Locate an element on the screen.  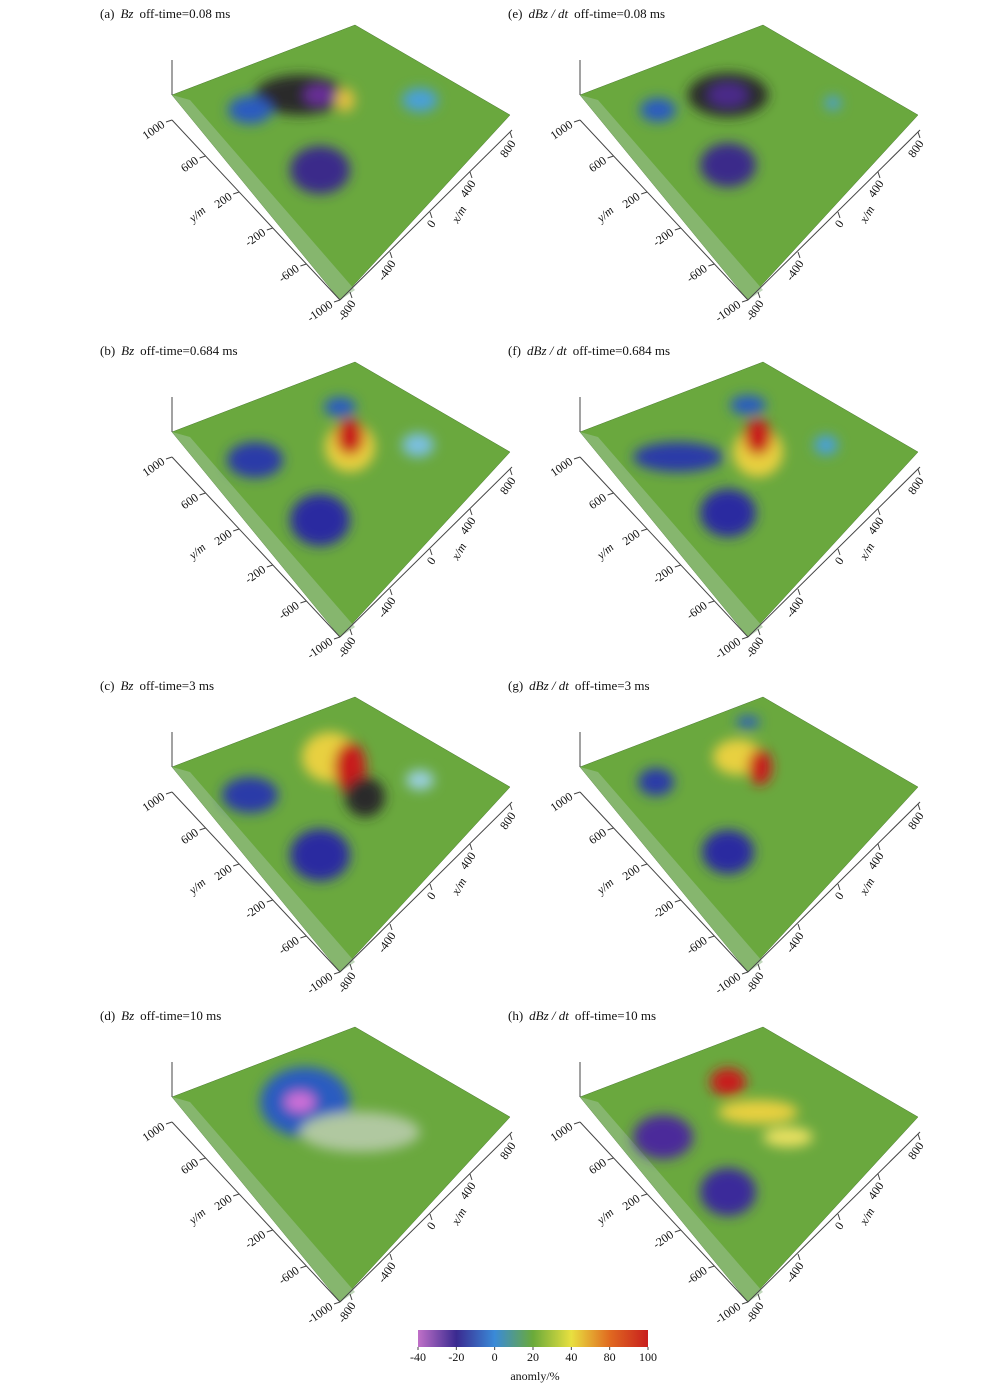
panel-label: (d) is located at coordinates (107, 1015).